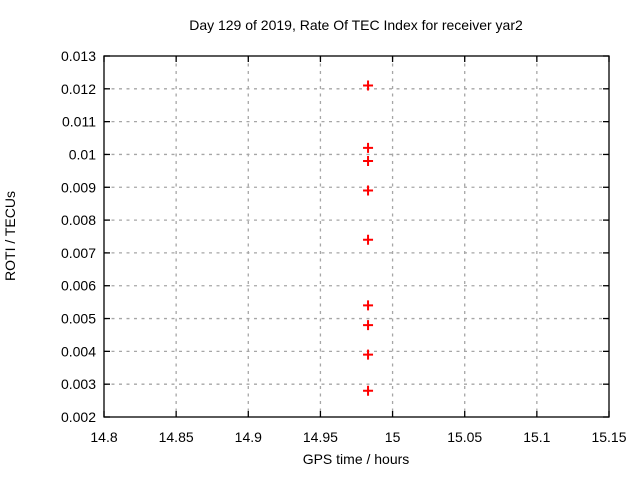 This screenshot has width=640, height=480. I want to click on y-tick-label: 0.005, so click(78, 319).